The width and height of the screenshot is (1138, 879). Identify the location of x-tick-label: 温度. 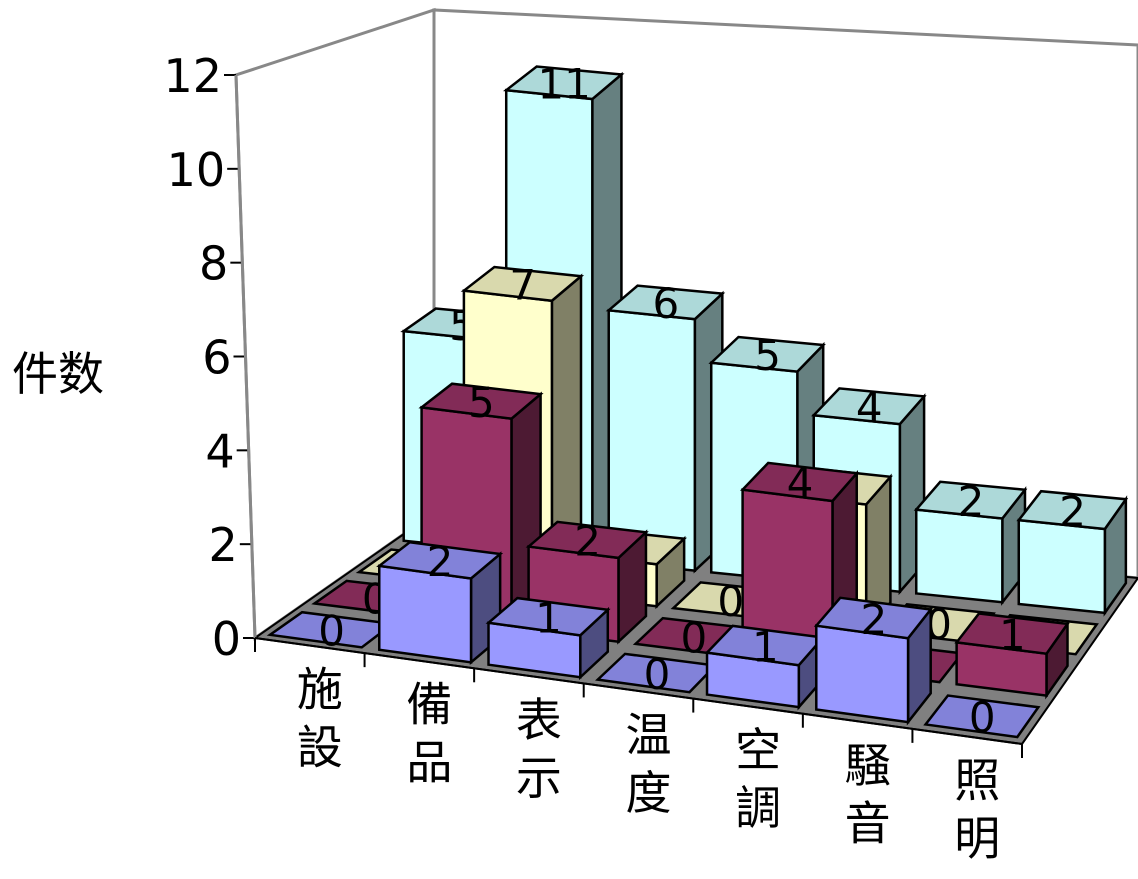
(649, 764).